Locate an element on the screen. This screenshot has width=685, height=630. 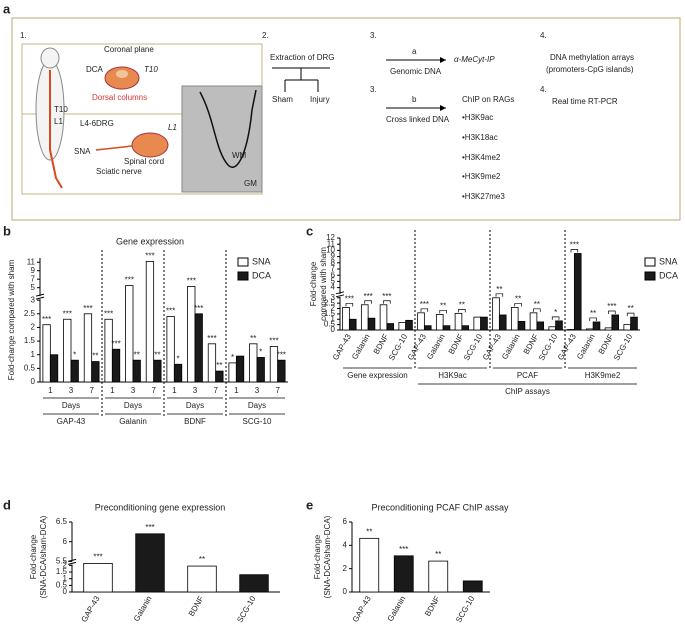
y-tick-label: 2 is located at coordinates (345, 568).